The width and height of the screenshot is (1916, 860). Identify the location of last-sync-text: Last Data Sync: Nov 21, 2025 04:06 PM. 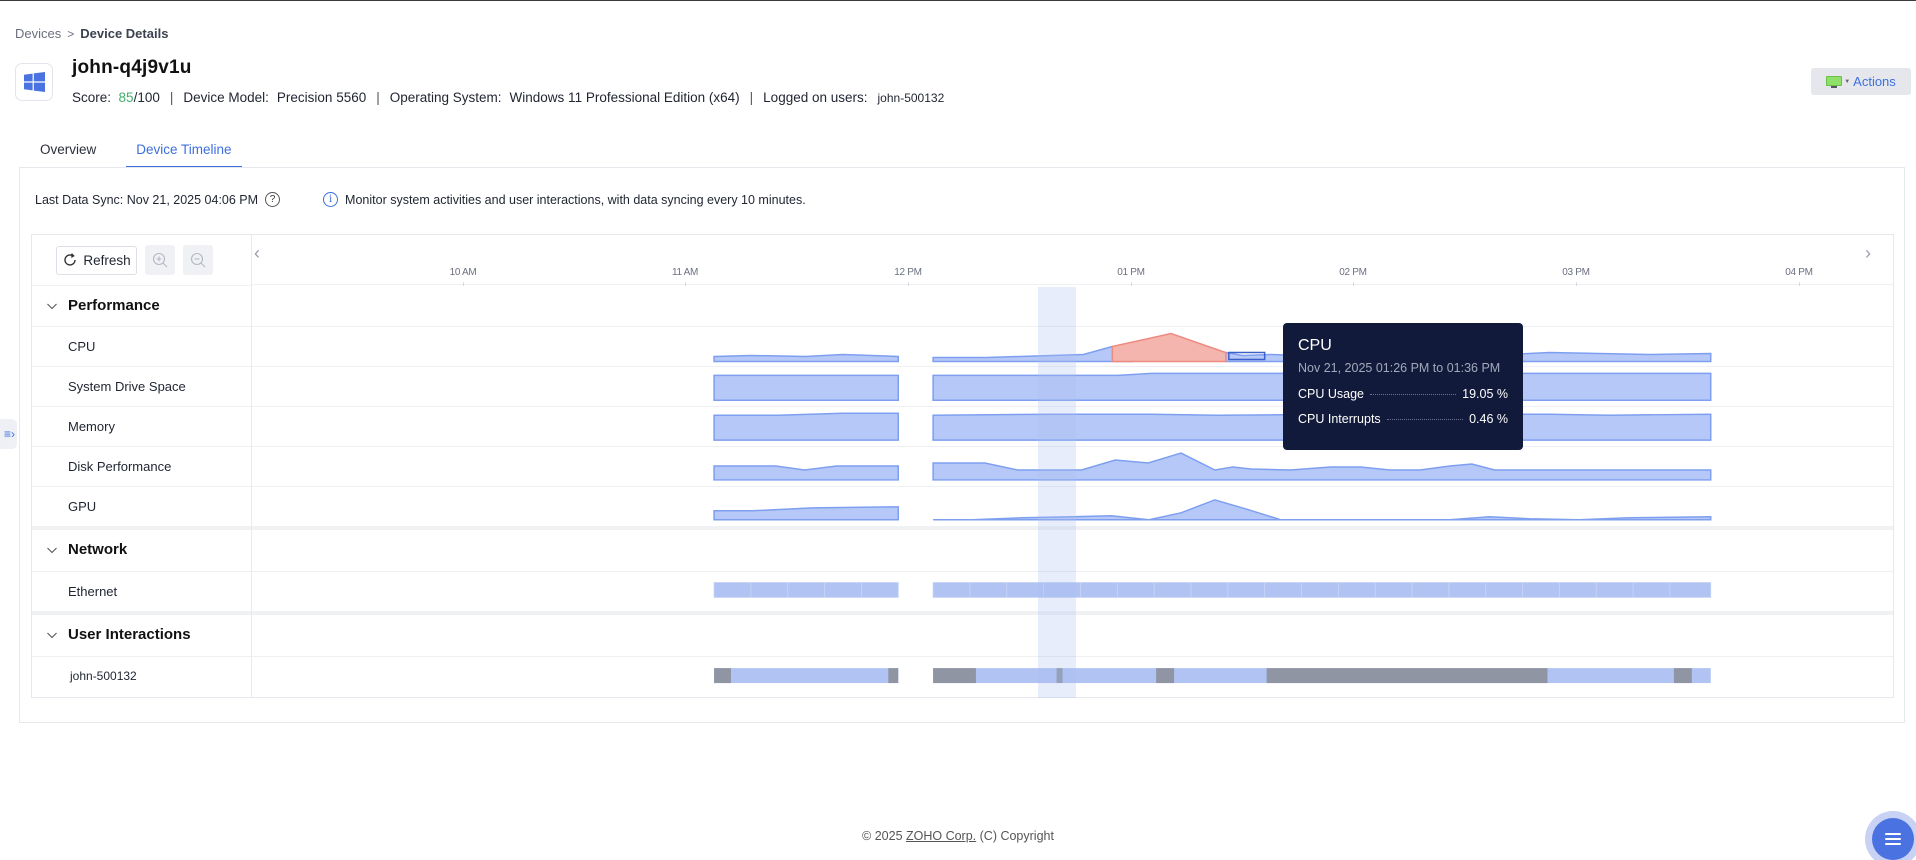
(147, 199).